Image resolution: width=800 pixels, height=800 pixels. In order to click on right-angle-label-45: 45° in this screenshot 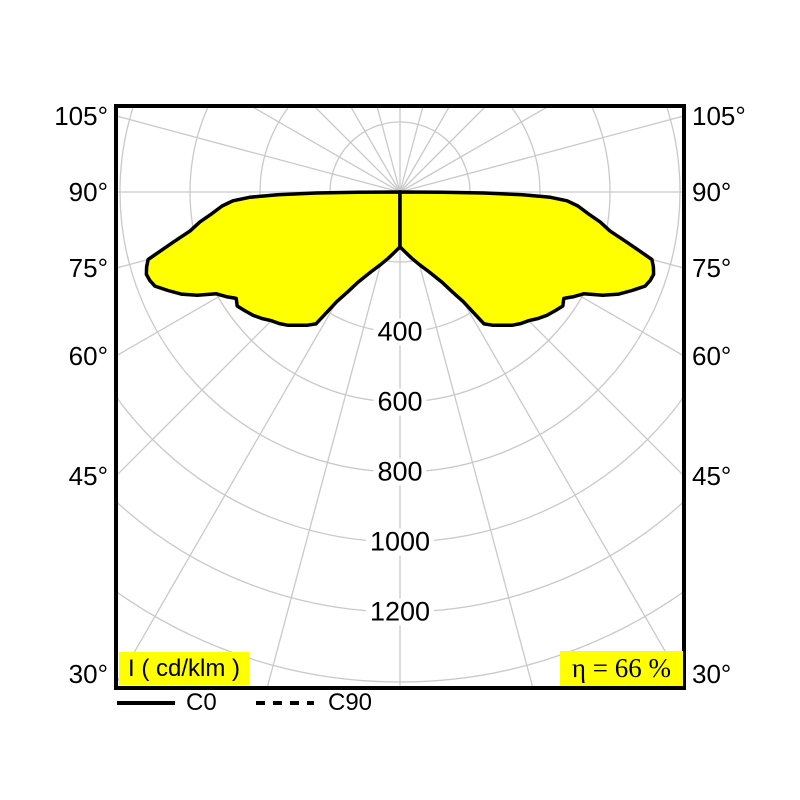, I will do `click(712, 476)`.